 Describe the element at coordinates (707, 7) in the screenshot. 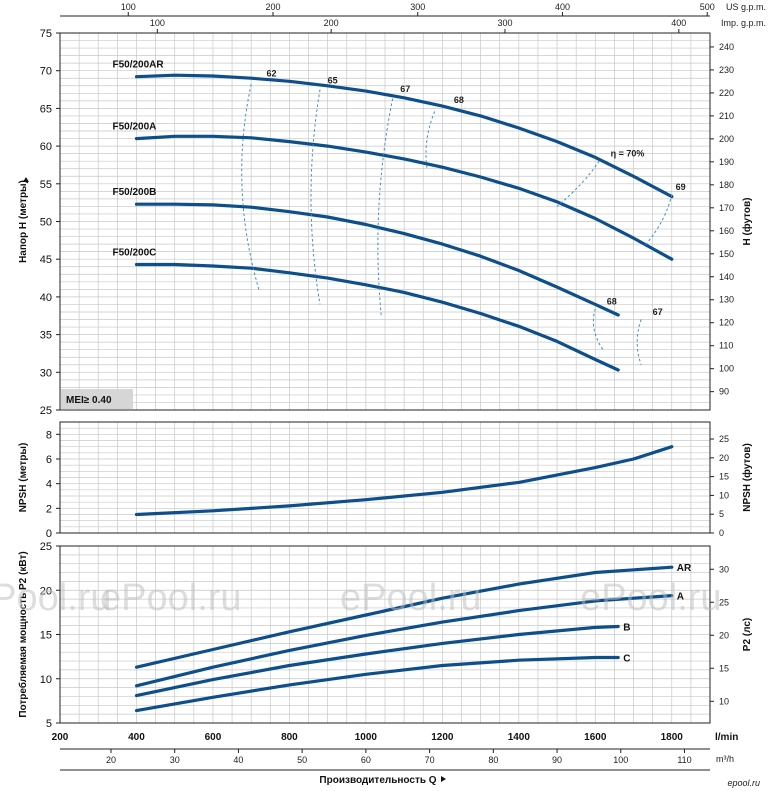

I see `us-gpm-tick-label: 500` at that location.